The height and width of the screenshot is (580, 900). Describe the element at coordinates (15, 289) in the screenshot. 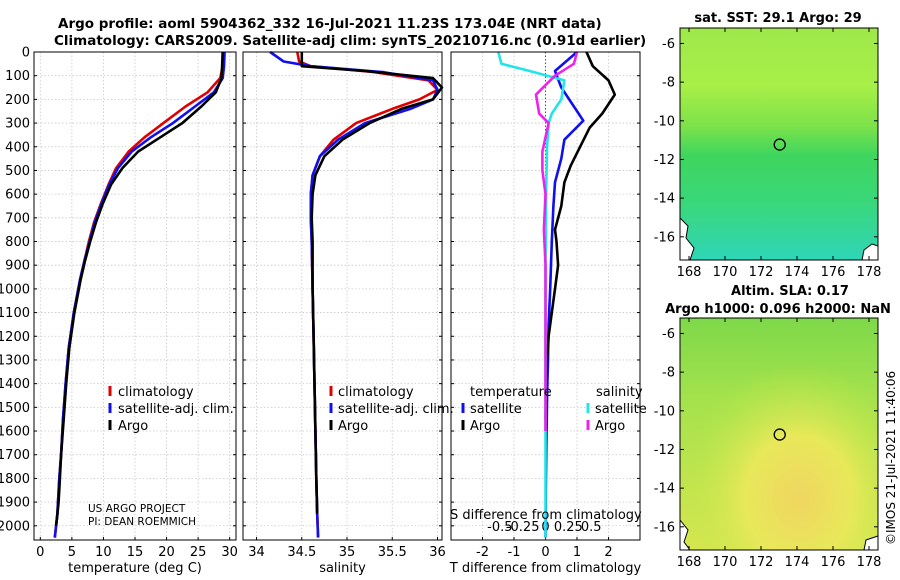

I see `y-tick-label: 1000` at that location.